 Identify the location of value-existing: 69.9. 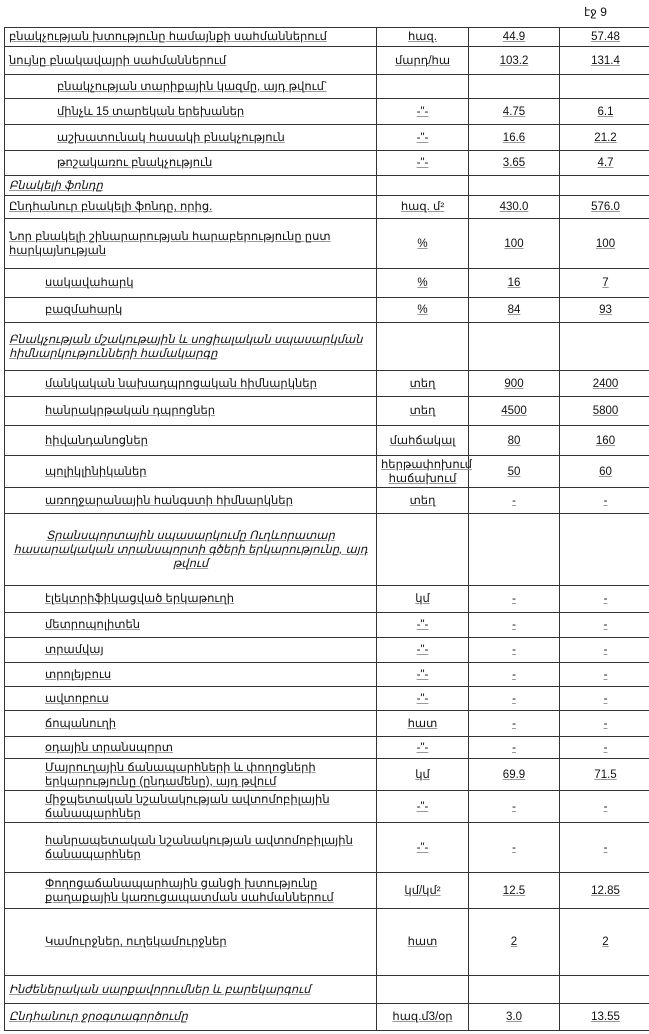
(514, 774).